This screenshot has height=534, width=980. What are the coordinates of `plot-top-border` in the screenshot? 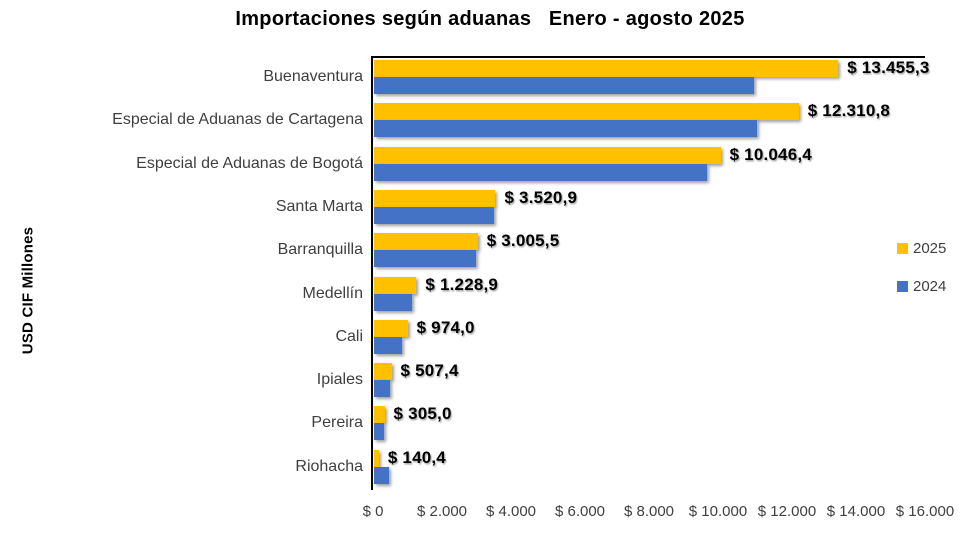 It's located at (648, 57).